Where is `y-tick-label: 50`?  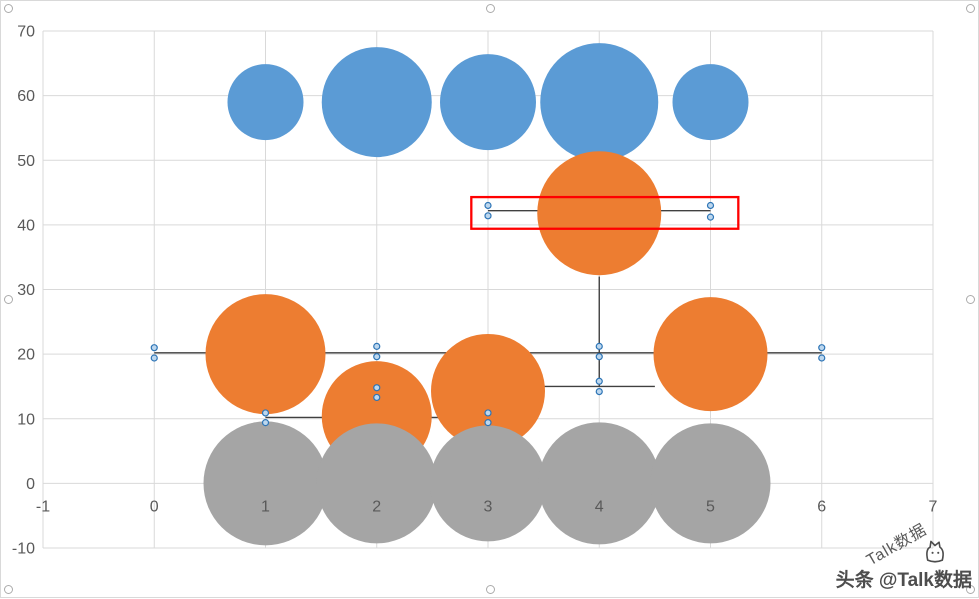
y-tick-label: 50 is located at coordinates (26, 161).